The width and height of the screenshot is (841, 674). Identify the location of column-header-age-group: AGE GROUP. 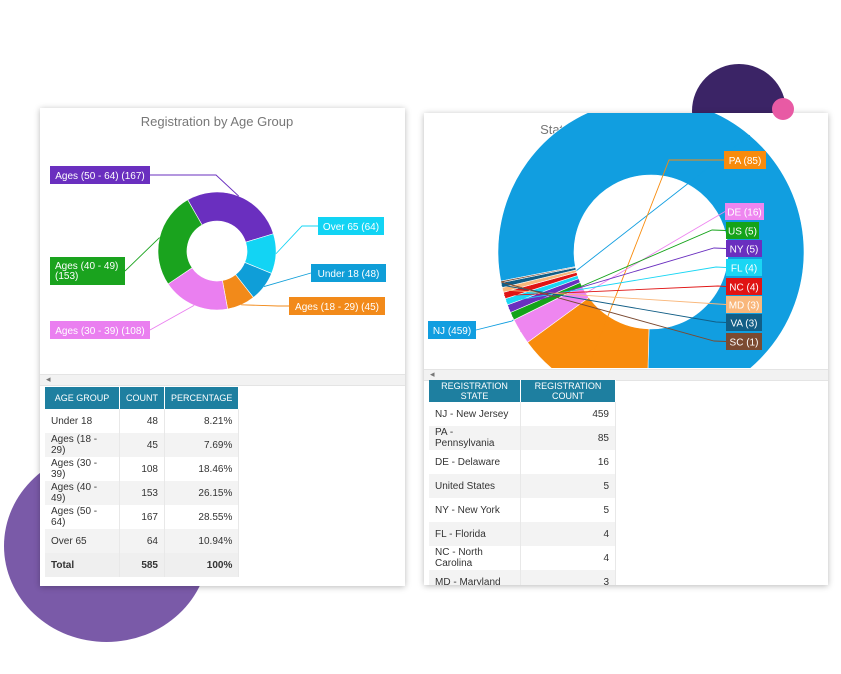
(82, 398).